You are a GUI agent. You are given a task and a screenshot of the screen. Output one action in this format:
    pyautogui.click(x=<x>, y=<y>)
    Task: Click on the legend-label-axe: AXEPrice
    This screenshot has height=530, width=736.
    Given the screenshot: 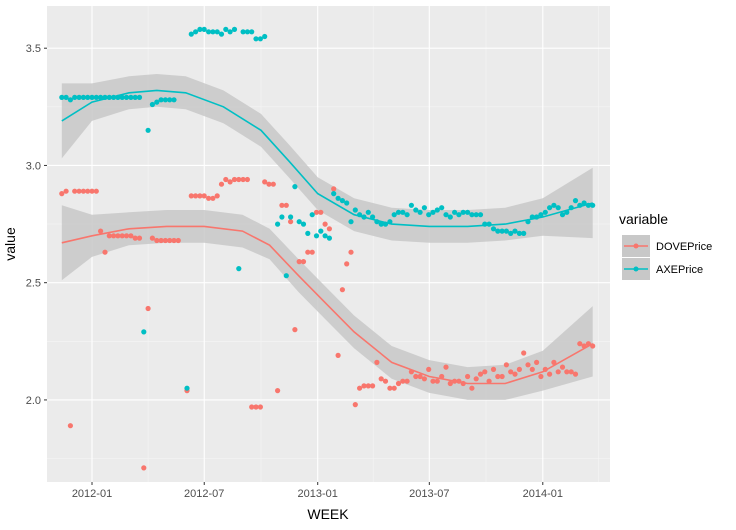 What is the action you would take?
    pyautogui.click(x=679, y=270)
    